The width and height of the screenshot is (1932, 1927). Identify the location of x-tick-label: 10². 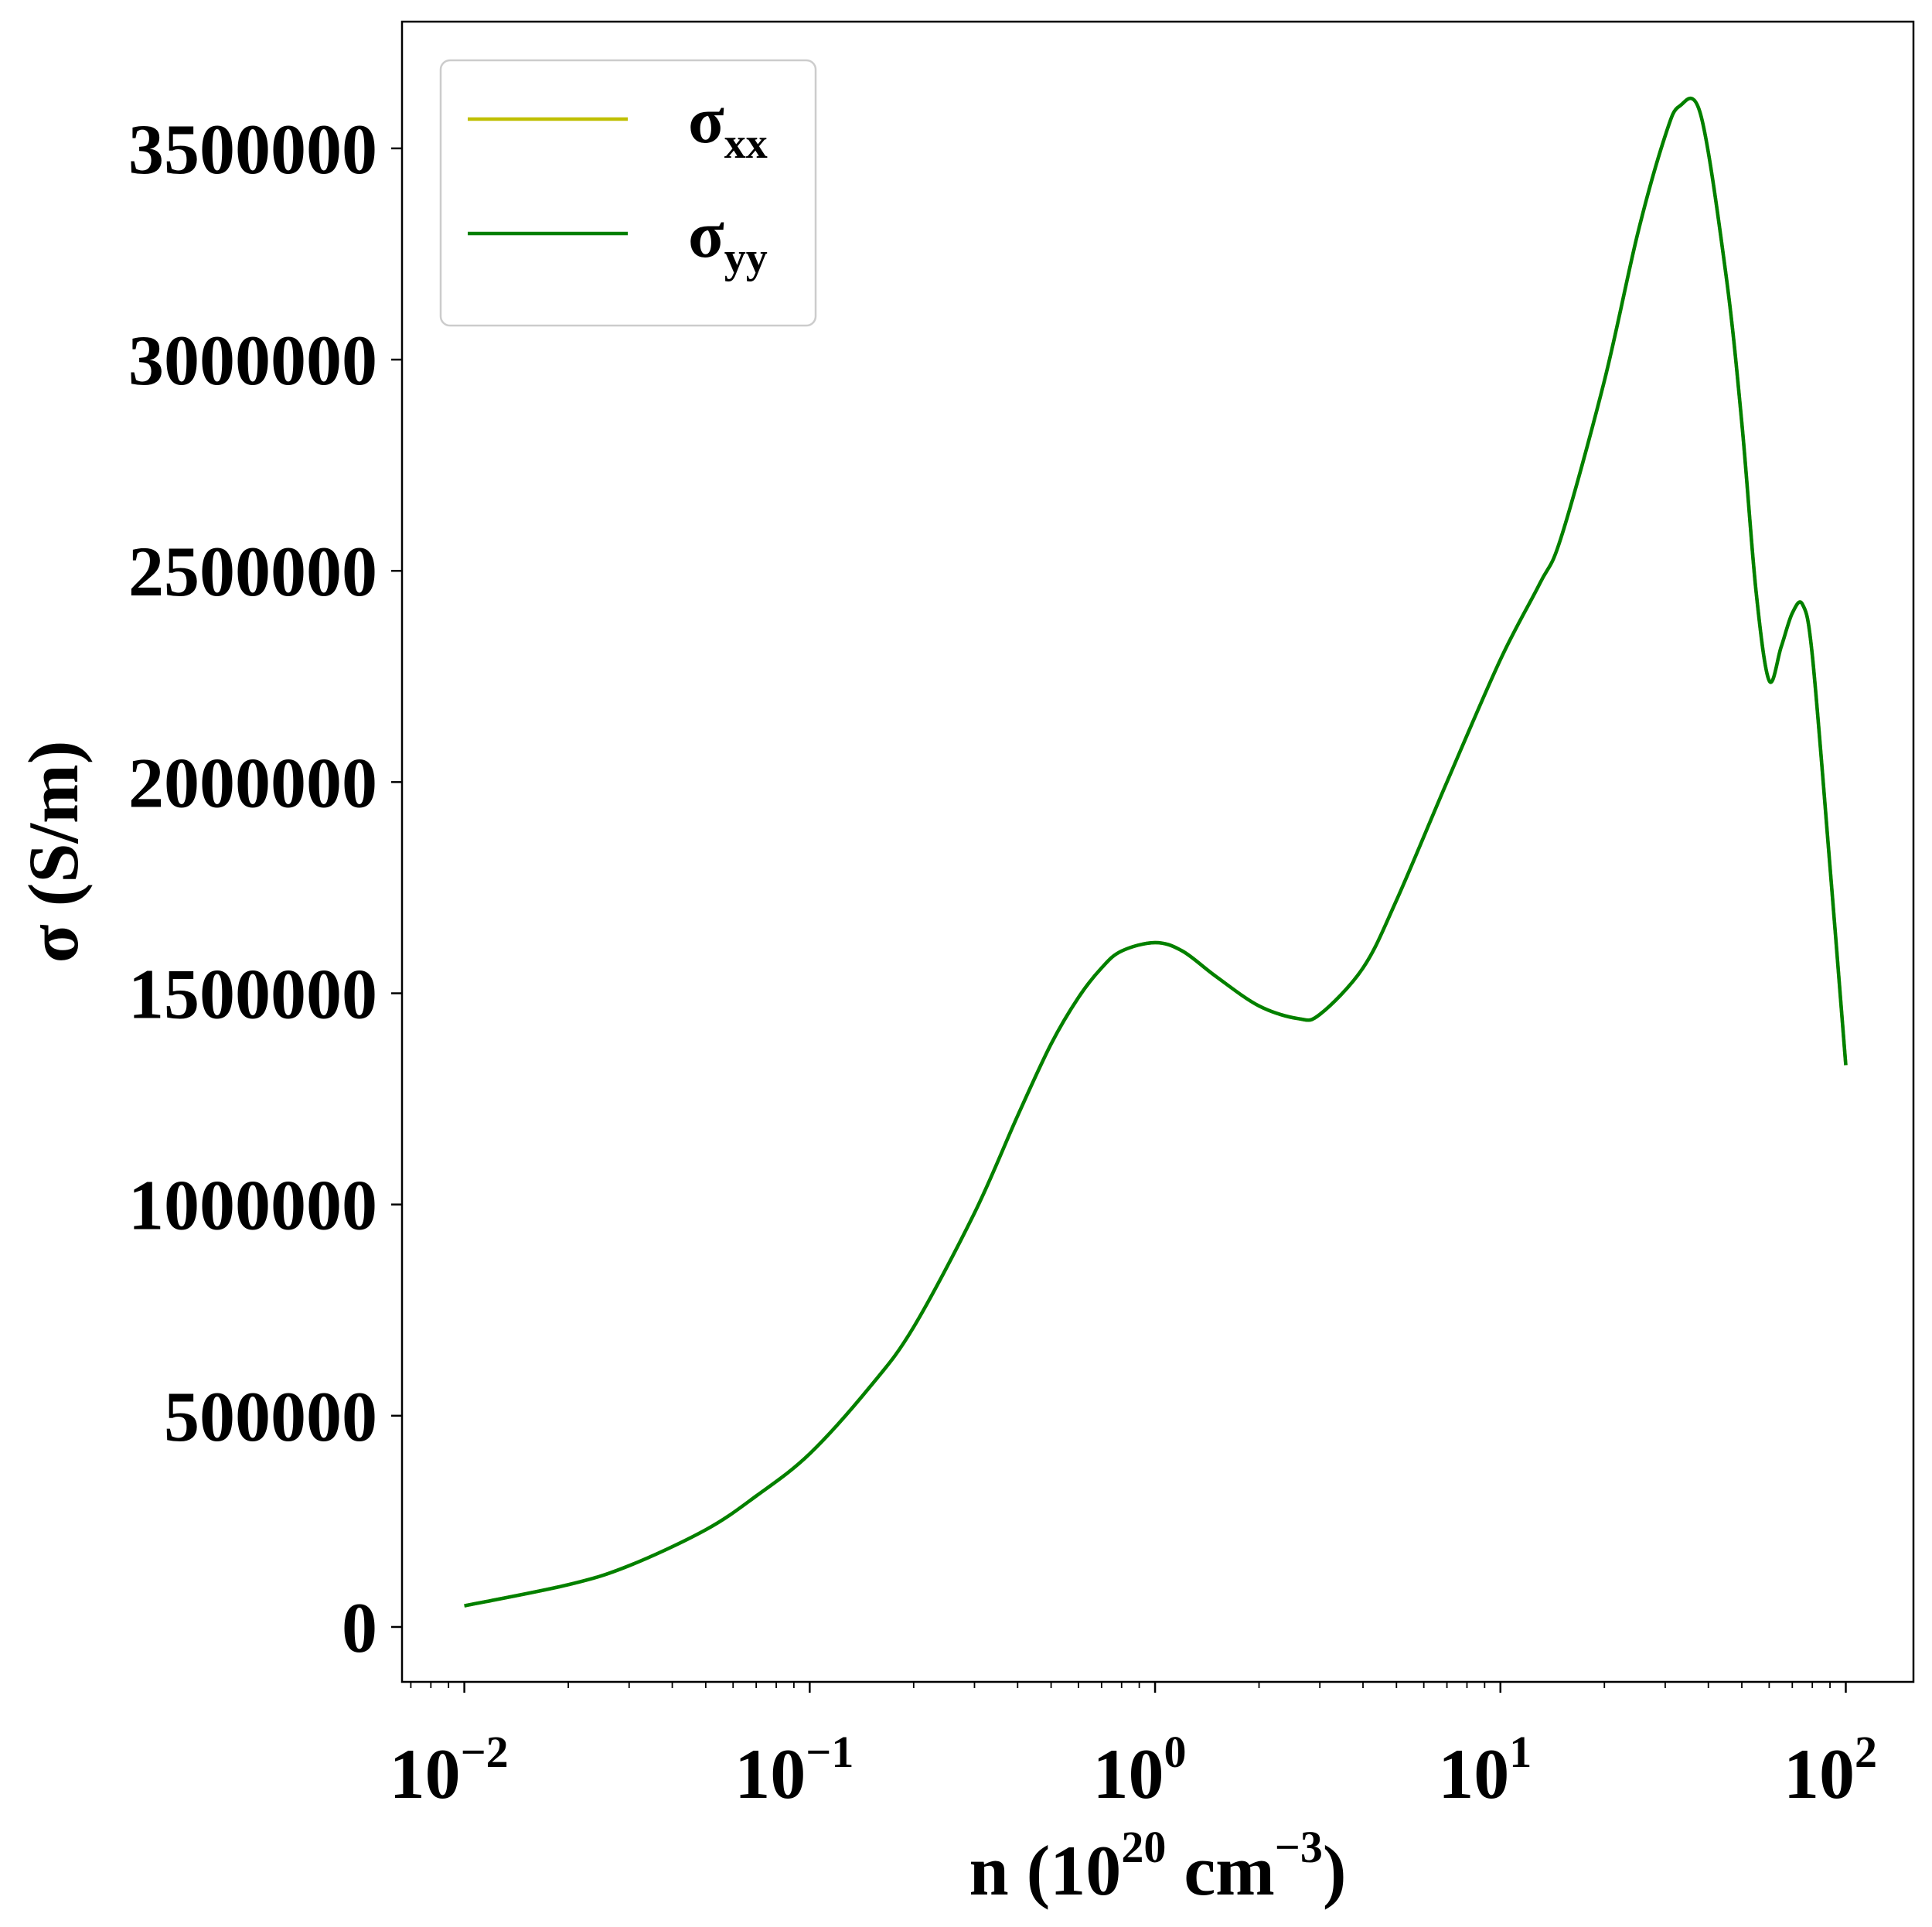
(1830, 1770).